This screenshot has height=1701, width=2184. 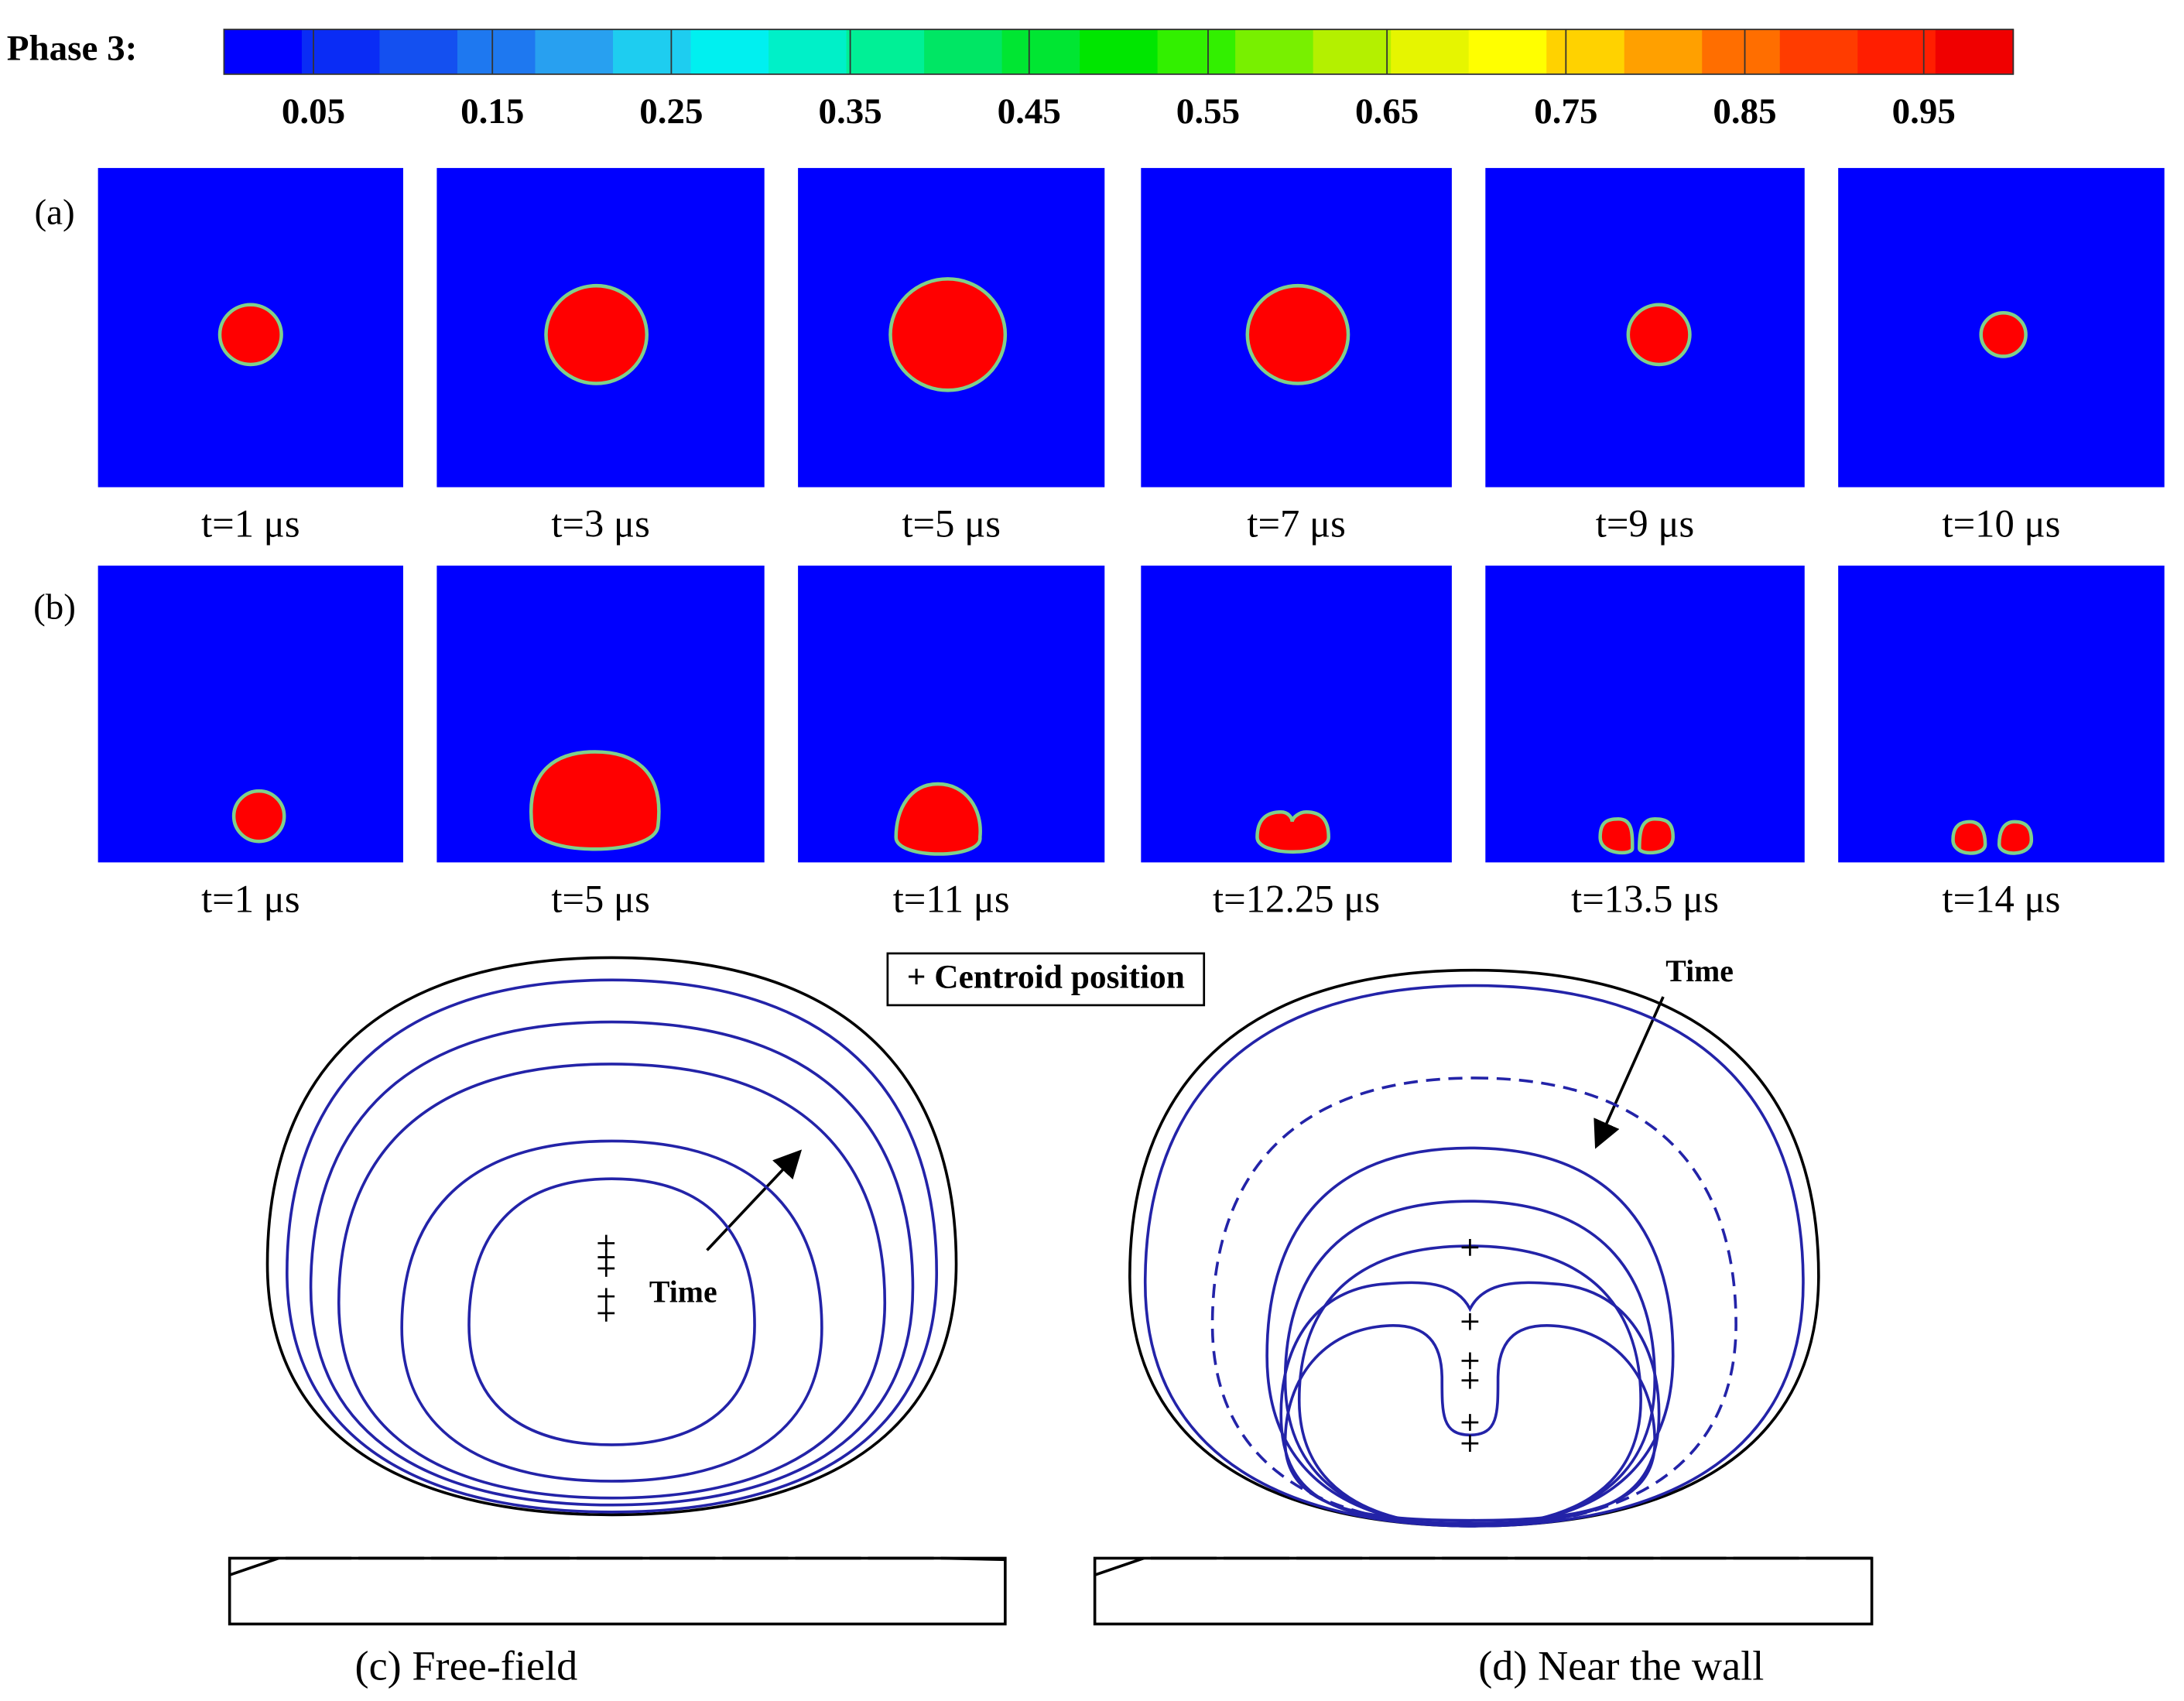 What do you see at coordinates (1029, 111) in the screenshot?
I see `colorbar-tick-label: 0.45` at bounding box center [1029, 111].